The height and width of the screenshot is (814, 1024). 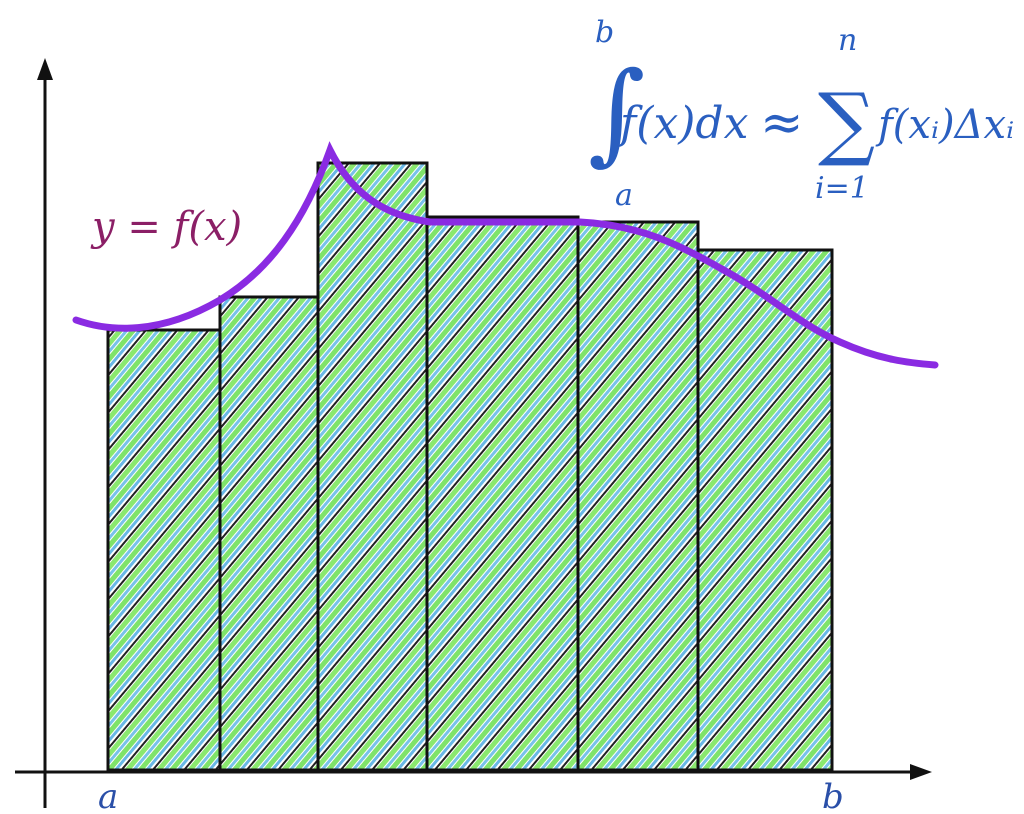 I want to click on curve-label: y = f(x), so click(x=166, y=227).